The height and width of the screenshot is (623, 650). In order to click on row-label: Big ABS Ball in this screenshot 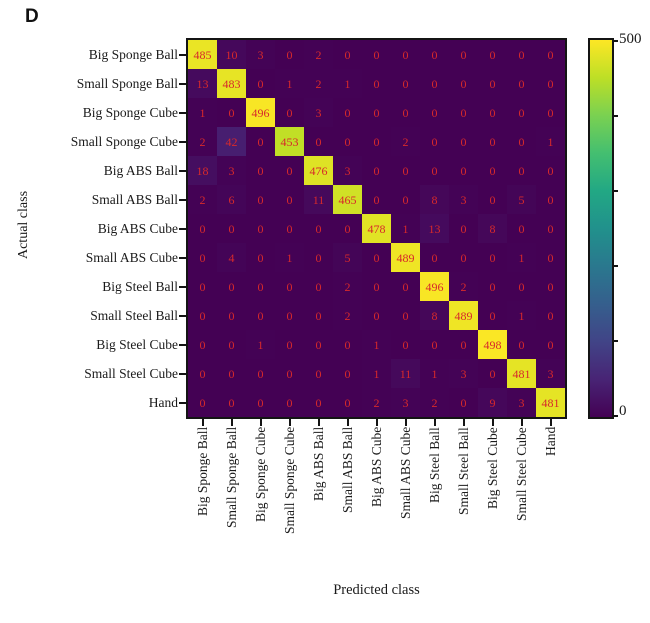, I will do `click(140, 170)`.